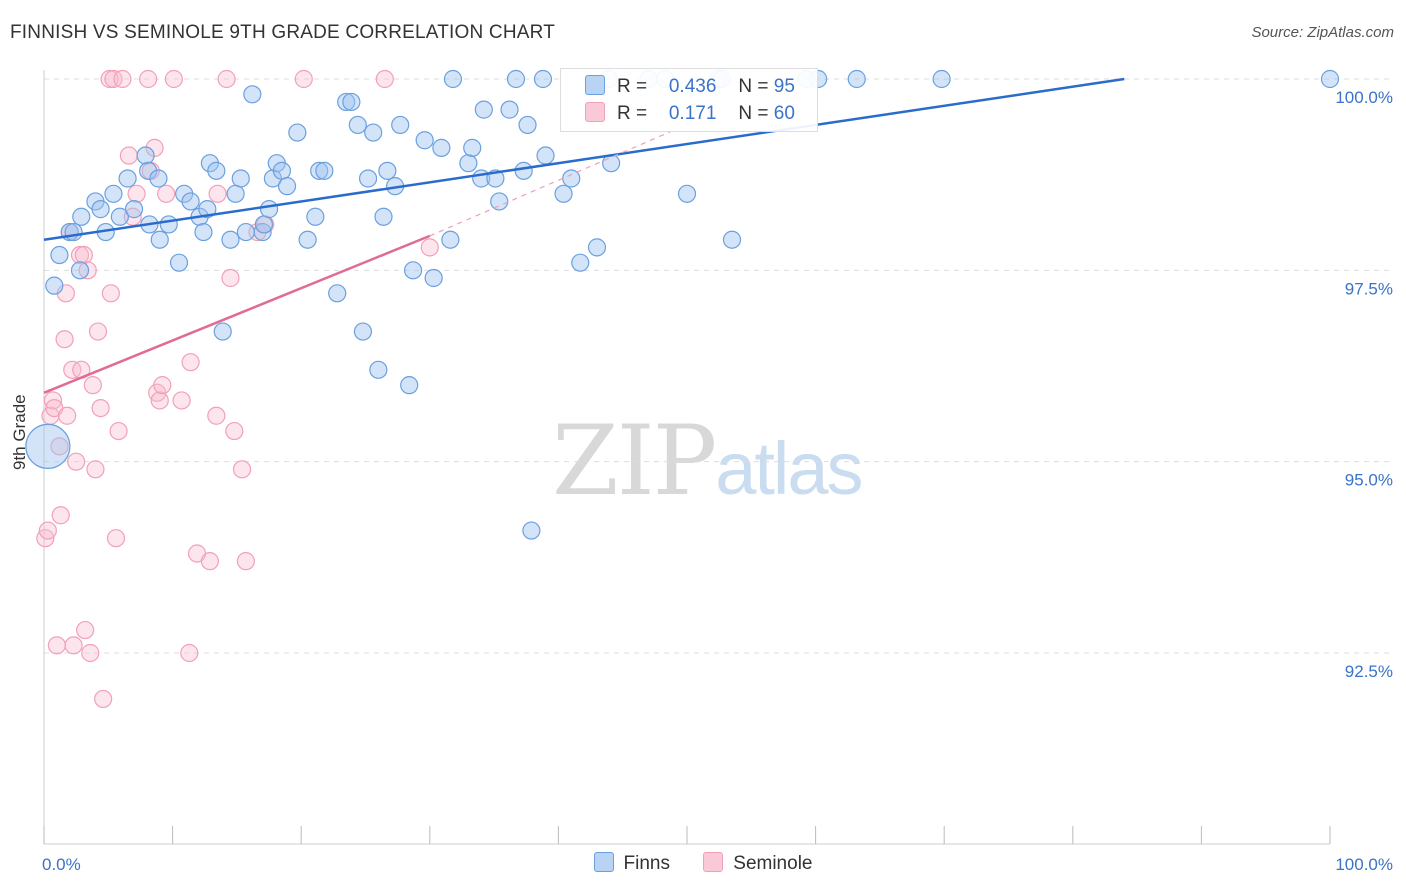 This screenshot has height=892, width=1406. I want to click on series-legend: Finns Seminole, so click(703, 863).